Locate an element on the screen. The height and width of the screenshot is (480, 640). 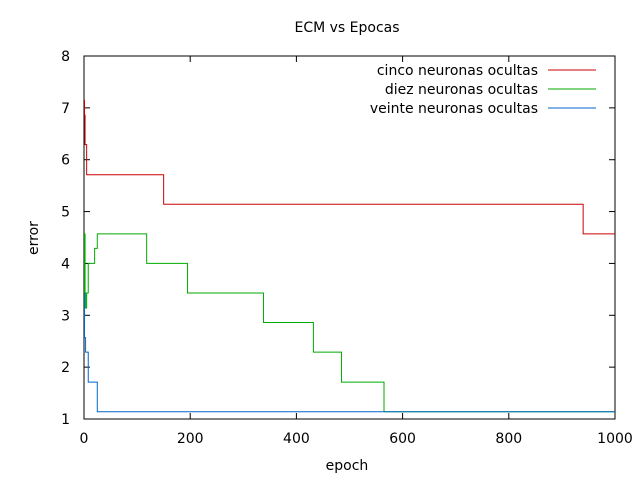
x-tick-label: 600 is located at coordinates (402, 439).